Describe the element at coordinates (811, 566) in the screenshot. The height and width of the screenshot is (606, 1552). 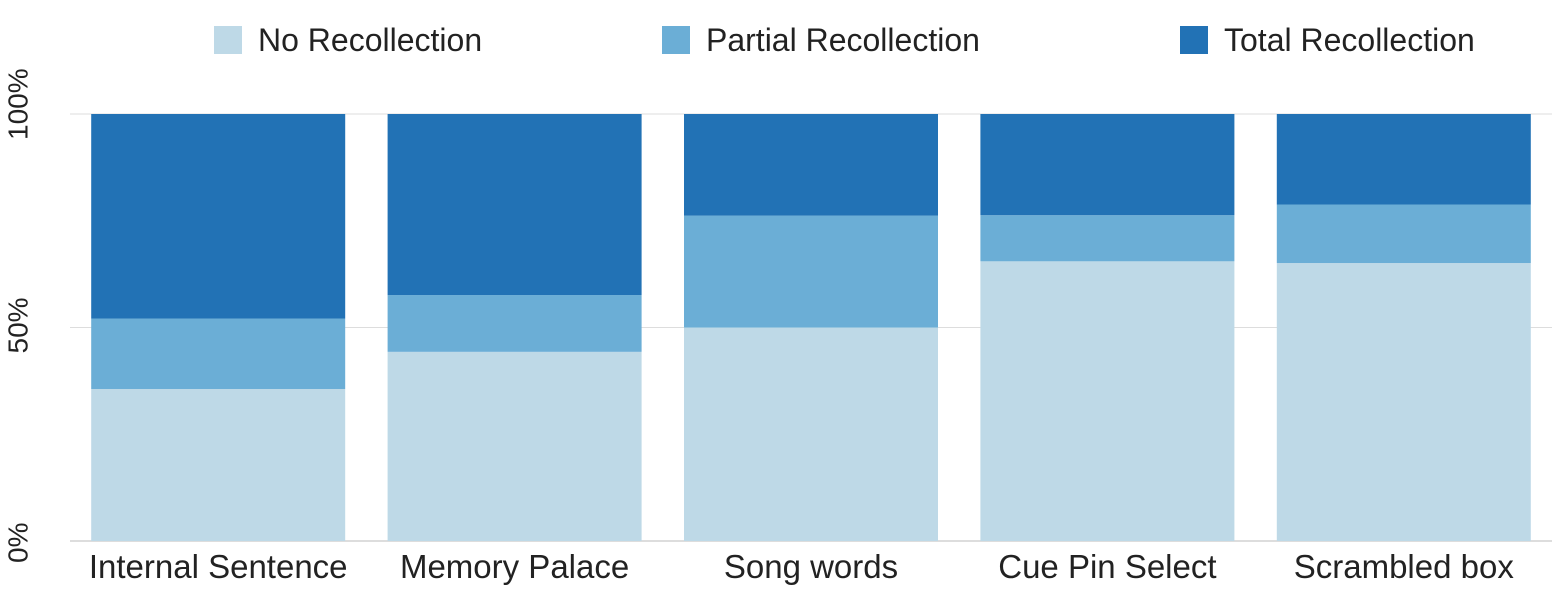
I see `x-category-label: Song words` at that location.